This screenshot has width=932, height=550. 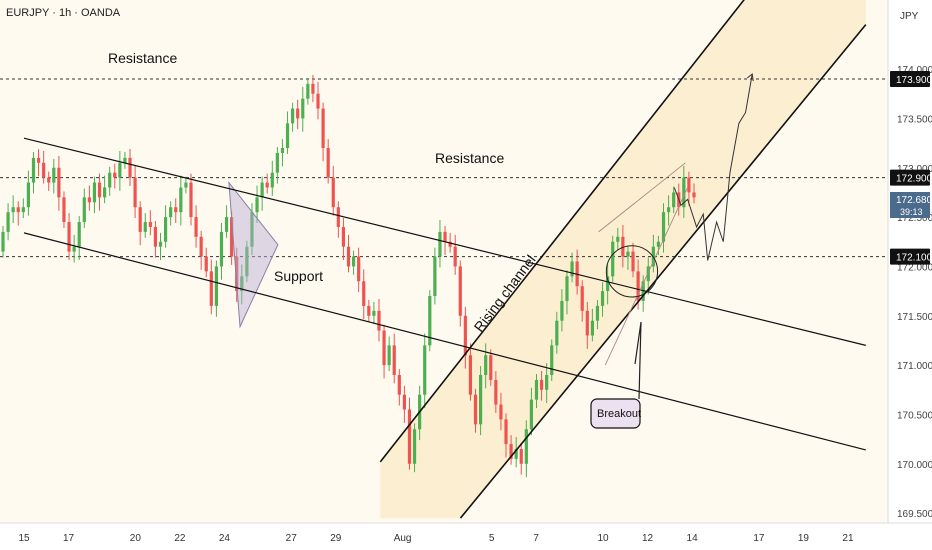 I want to click on price-axis-background, so click(x=910, y=275).